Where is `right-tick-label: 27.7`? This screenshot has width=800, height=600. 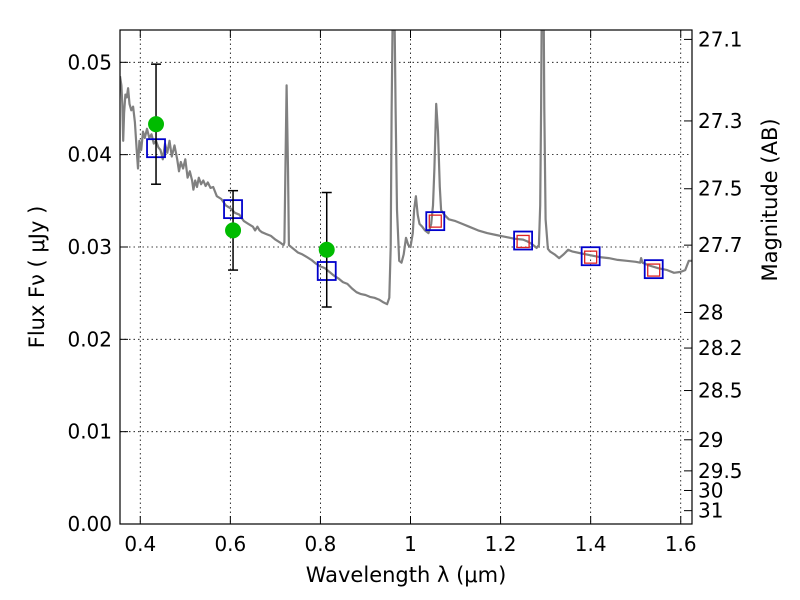 right-tick-label: 27.7 is located at coordinates (720, 245).